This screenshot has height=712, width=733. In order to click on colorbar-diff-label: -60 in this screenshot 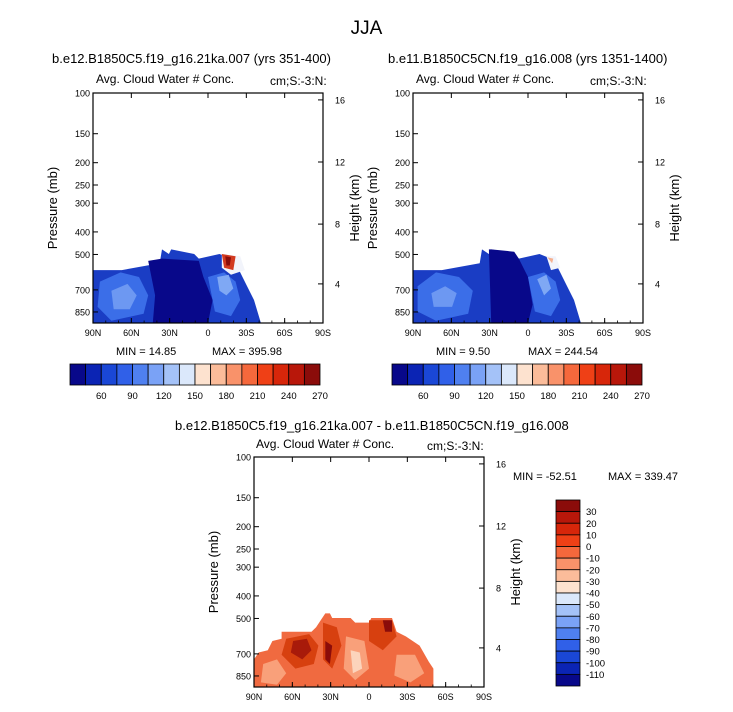, I will do `click(593, 617)`.